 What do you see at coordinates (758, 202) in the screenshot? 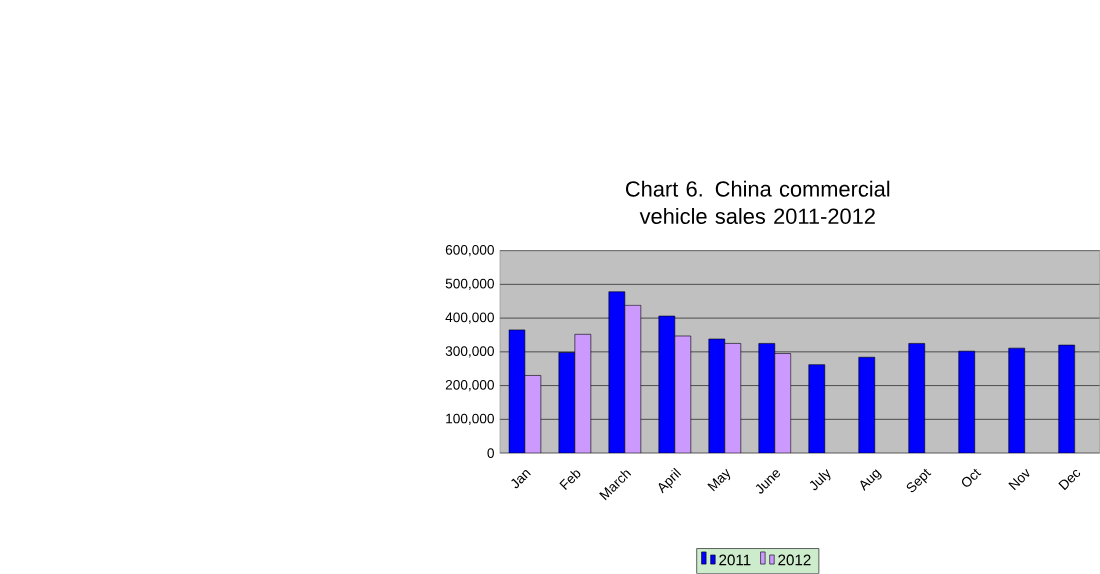
I see `chart-title: Chart 6. China commercial vehicle sales 2011-2012` at bounding box center [758, 202].